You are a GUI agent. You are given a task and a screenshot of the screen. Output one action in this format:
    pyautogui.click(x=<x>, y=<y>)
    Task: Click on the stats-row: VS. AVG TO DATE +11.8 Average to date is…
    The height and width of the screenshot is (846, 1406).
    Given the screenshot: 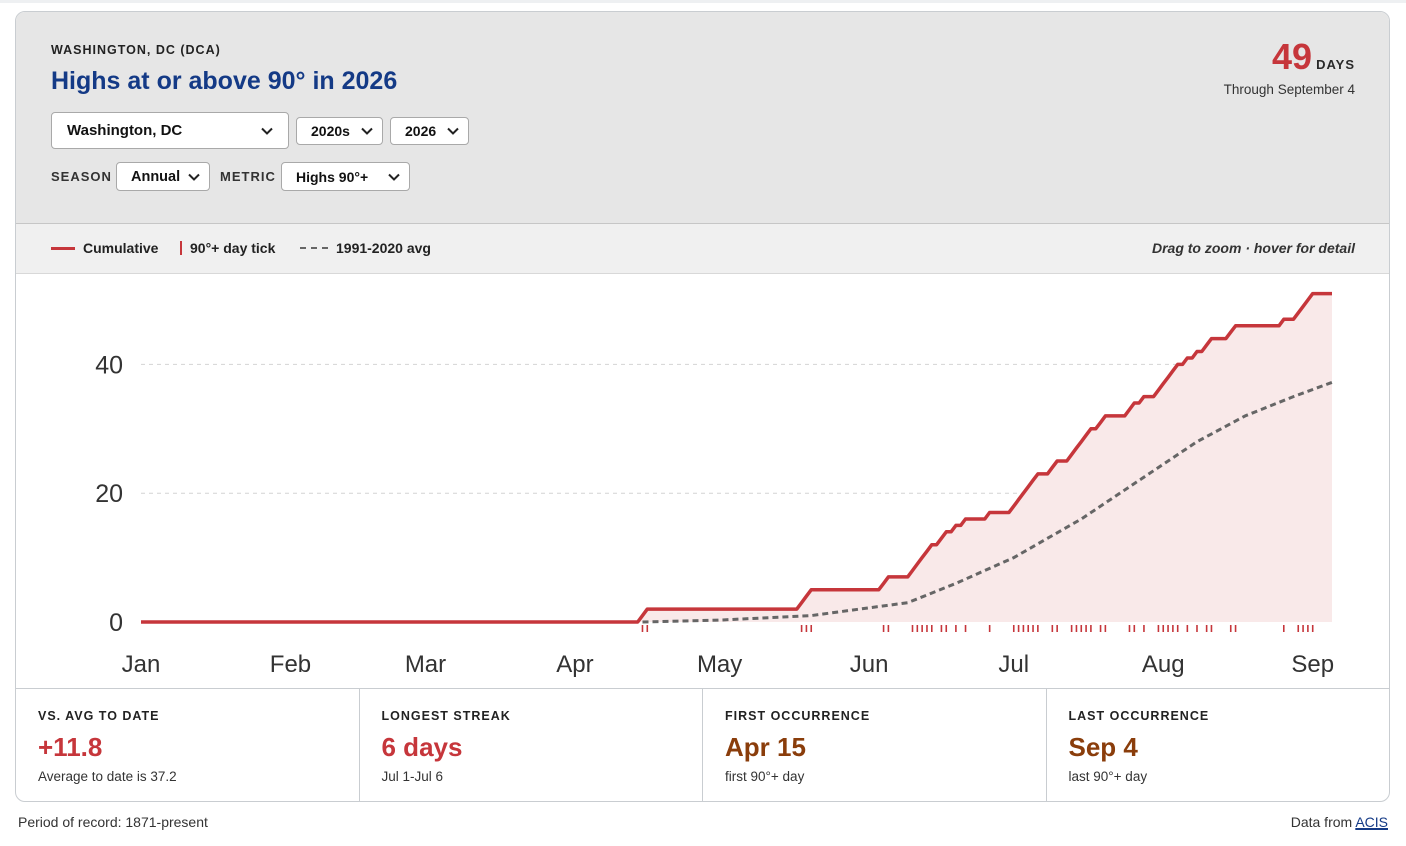 What is the action you would take?
    pyautogui.click(x=703, y=744)
    